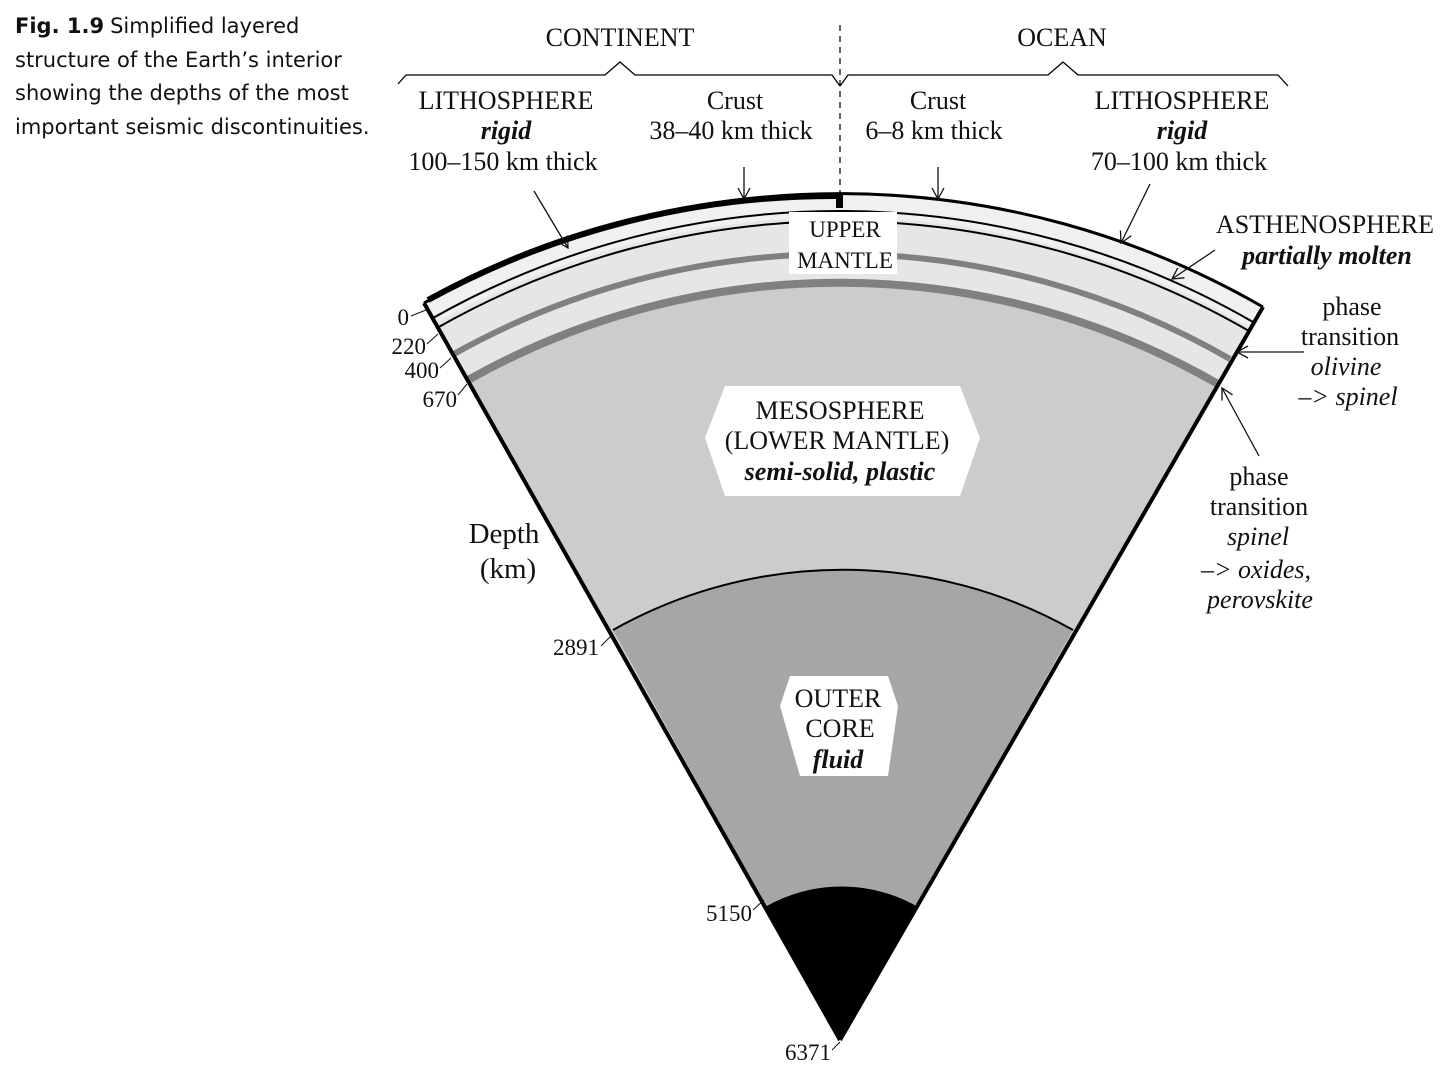 Image resolution: width=1450 pixels, height=1074 pixels. I want to click on upper-mantle-band, so click(841, 317).